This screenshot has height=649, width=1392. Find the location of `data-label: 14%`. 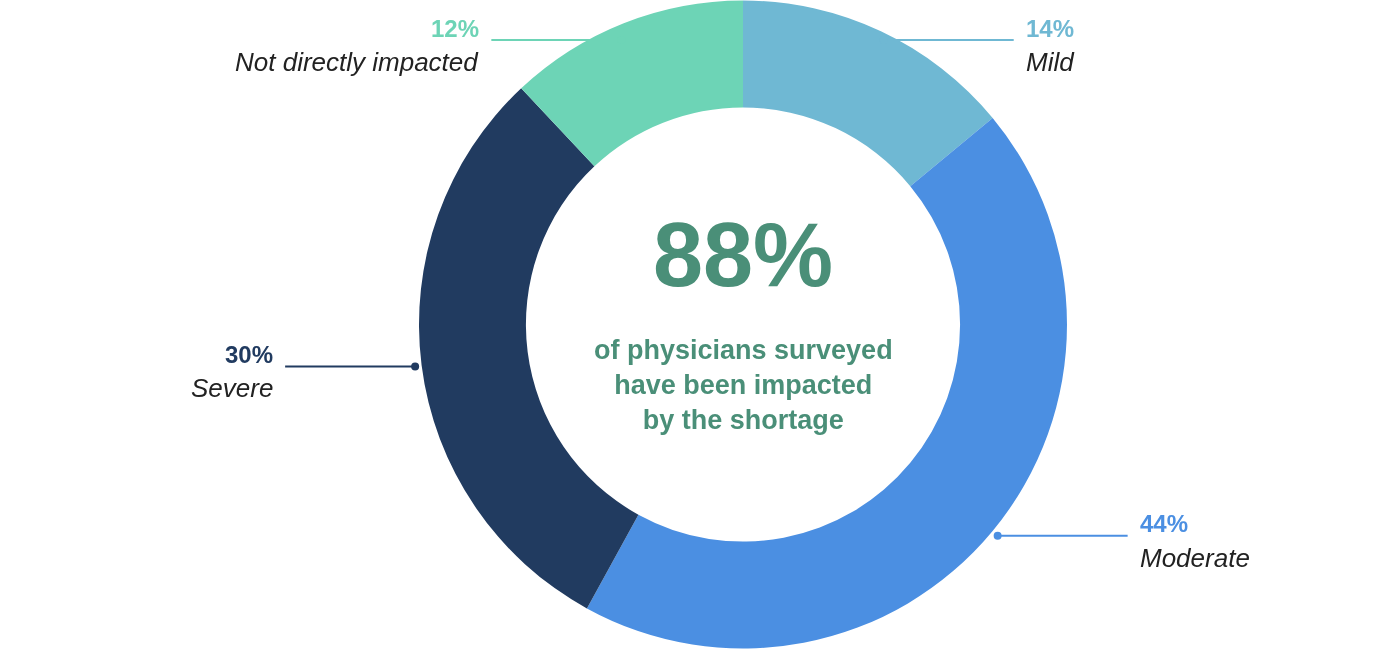

data-label: 14% is located at coordinates (1050, 28).